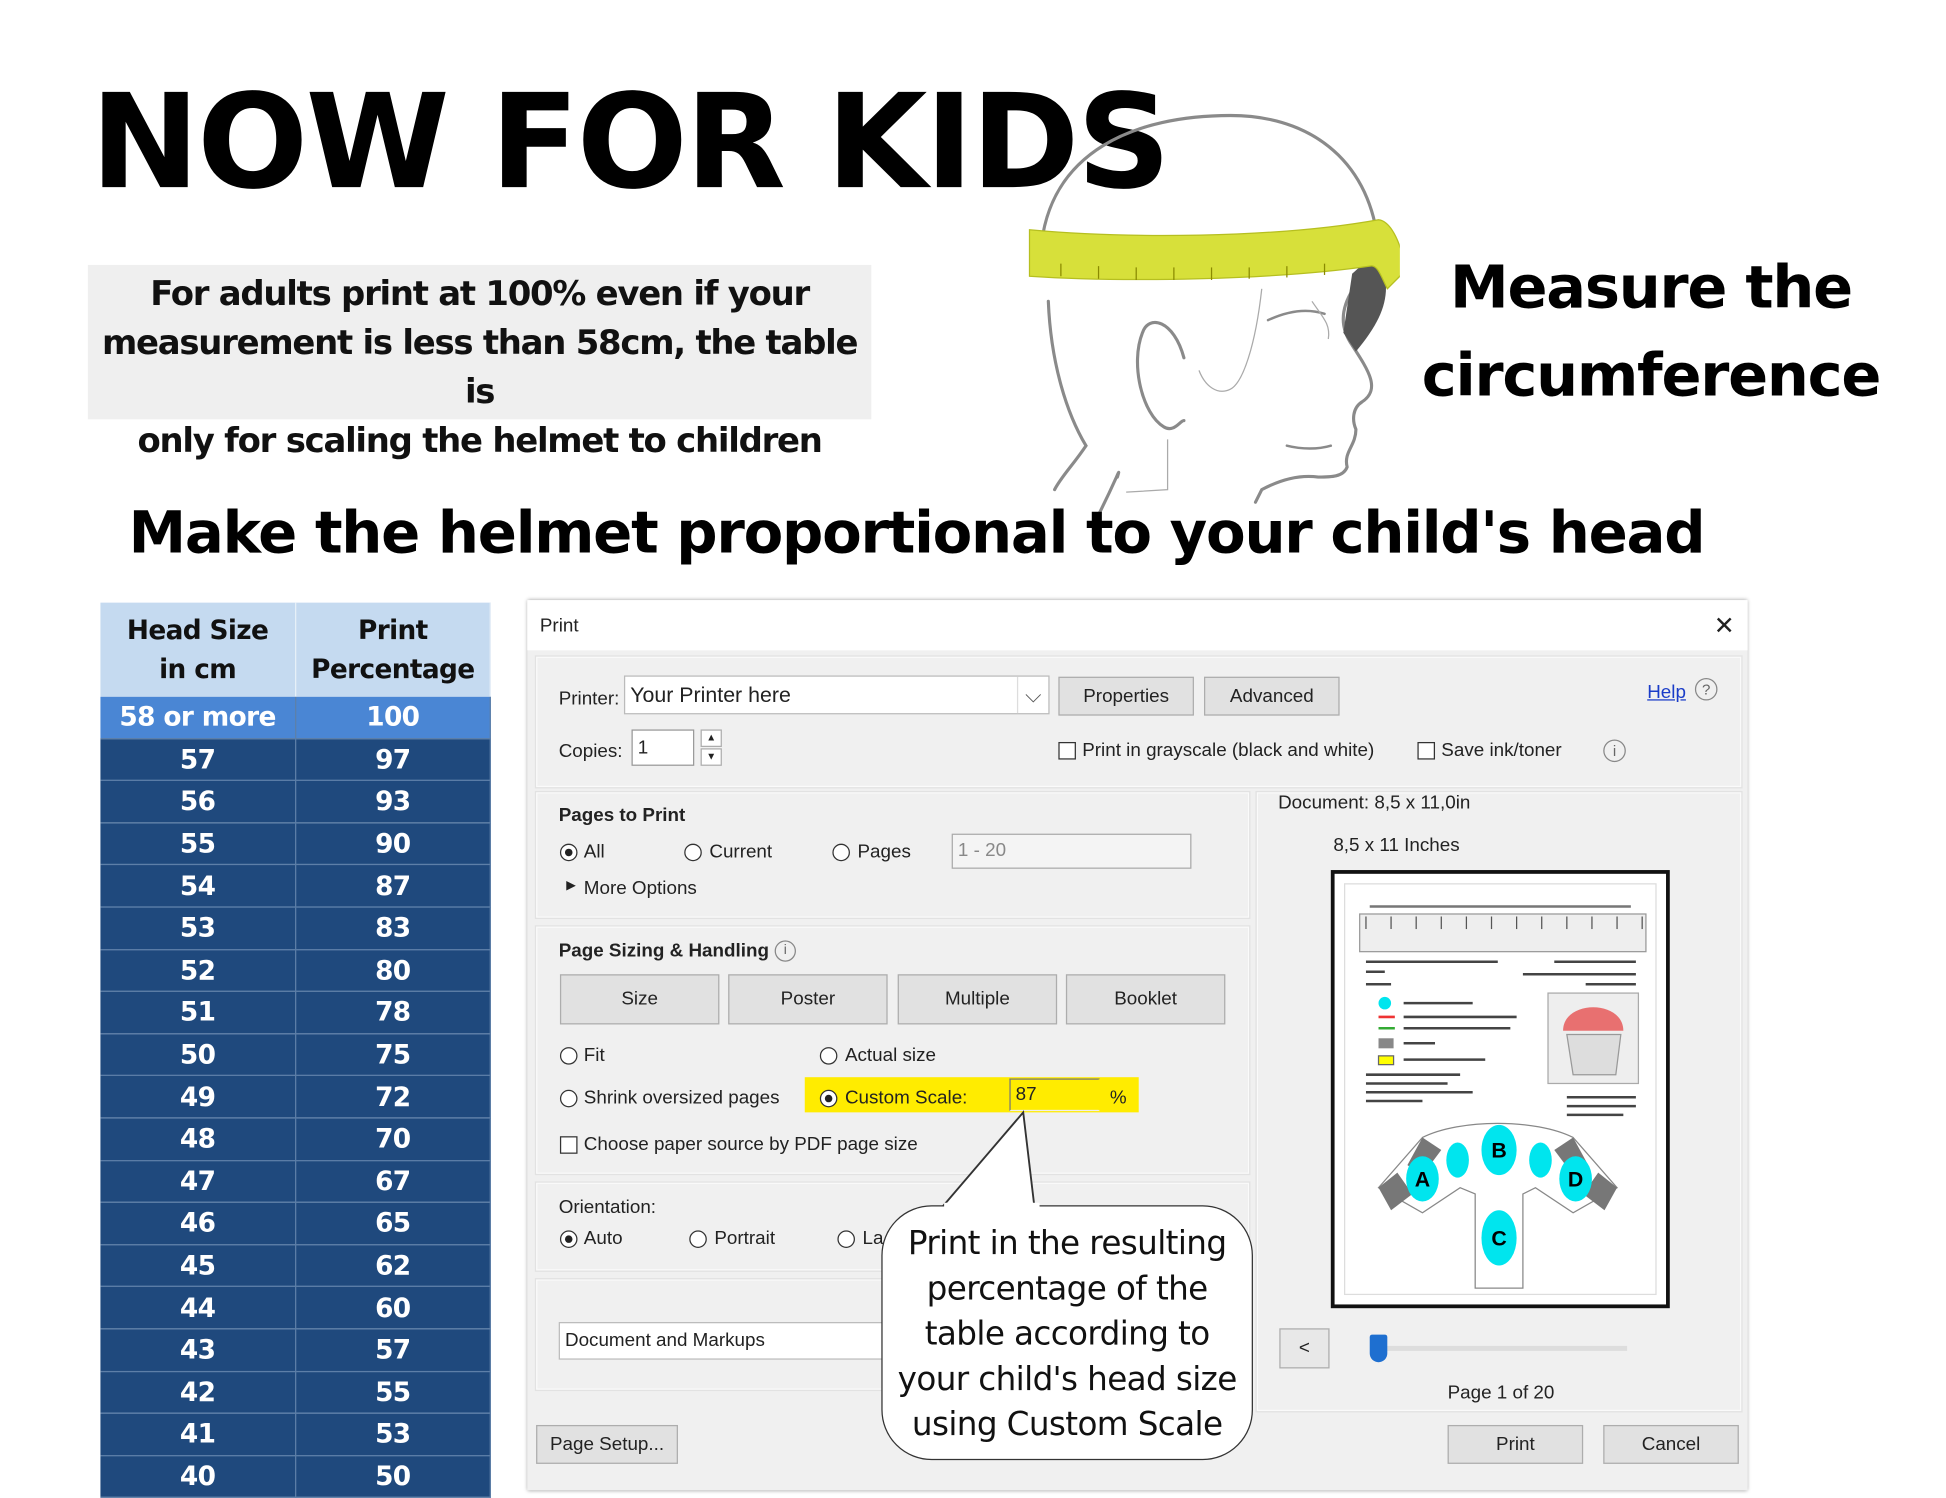 This screenshot has width=1946, height=1498. What do you see at coordinates (393, 668) in the screenshot?
I see `header-line: Percentage` at bounding box center [393, 668].